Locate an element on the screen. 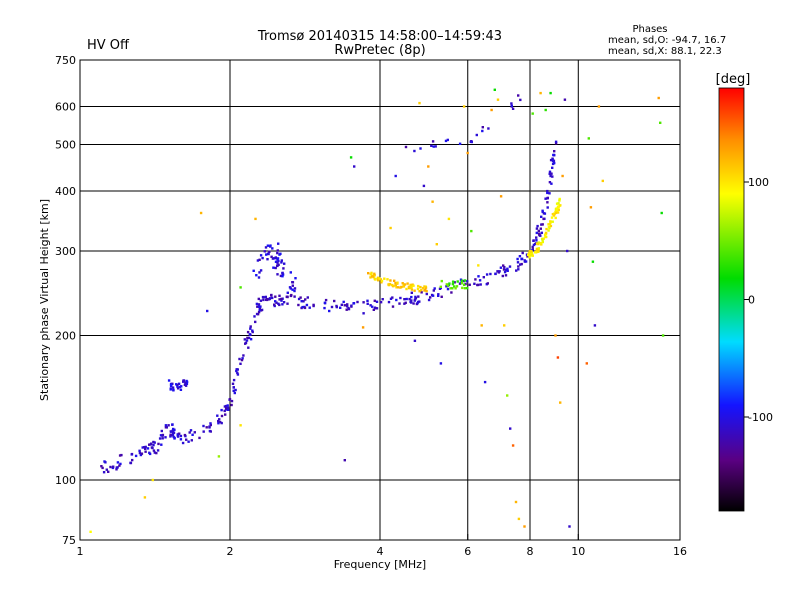 The image size is (800, 600). x-tick-label: 4 is located at coordinates (380, 551).